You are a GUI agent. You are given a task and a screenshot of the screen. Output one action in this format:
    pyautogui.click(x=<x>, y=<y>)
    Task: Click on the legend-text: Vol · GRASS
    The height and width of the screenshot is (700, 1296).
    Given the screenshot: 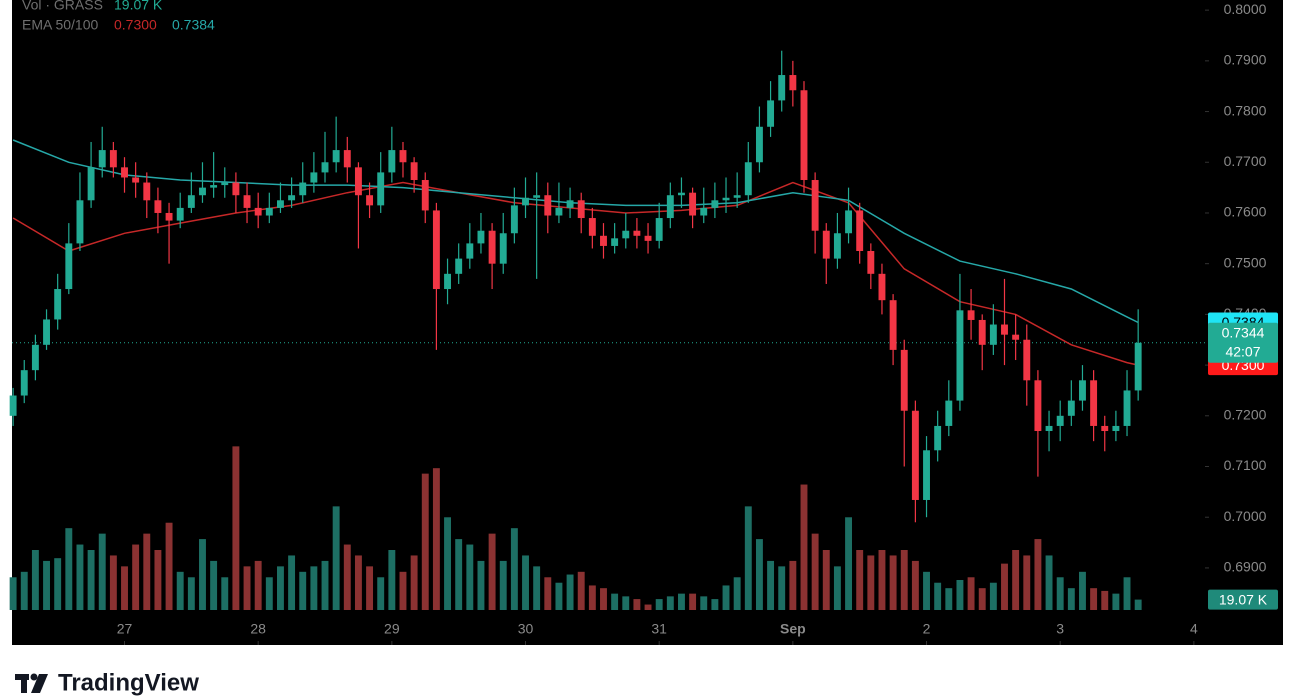 What is the action you would take?
    pyautogui.click(x=62, y=6)
    